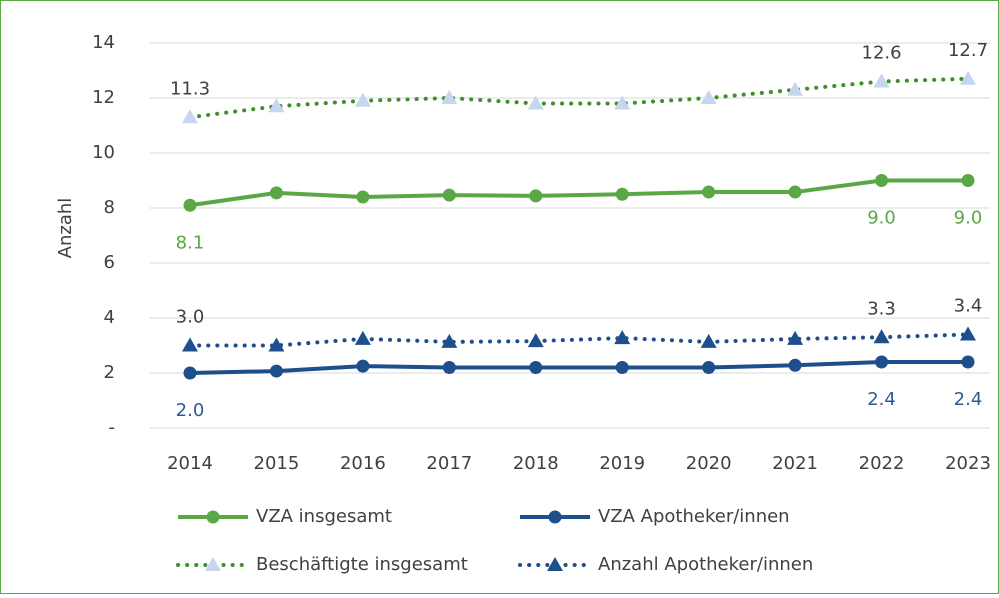  Describe the element at coordinates (109, 207) in the screenshot. I see `y-tick-label: 8` at that location.